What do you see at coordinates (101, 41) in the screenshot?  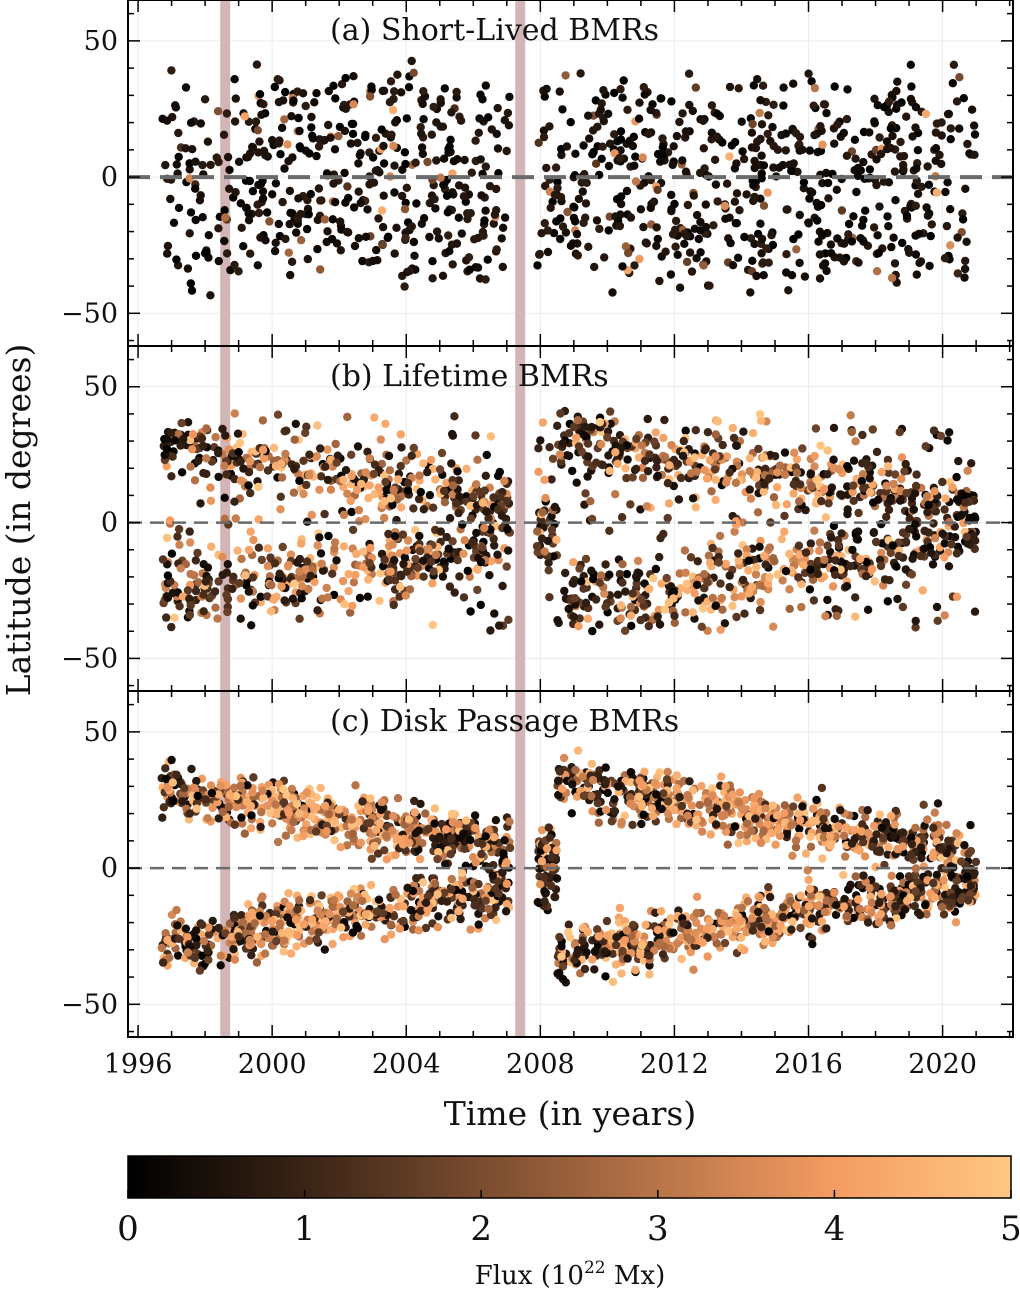 I see `y-tick-label: 50` at bounding box center [101, 41].